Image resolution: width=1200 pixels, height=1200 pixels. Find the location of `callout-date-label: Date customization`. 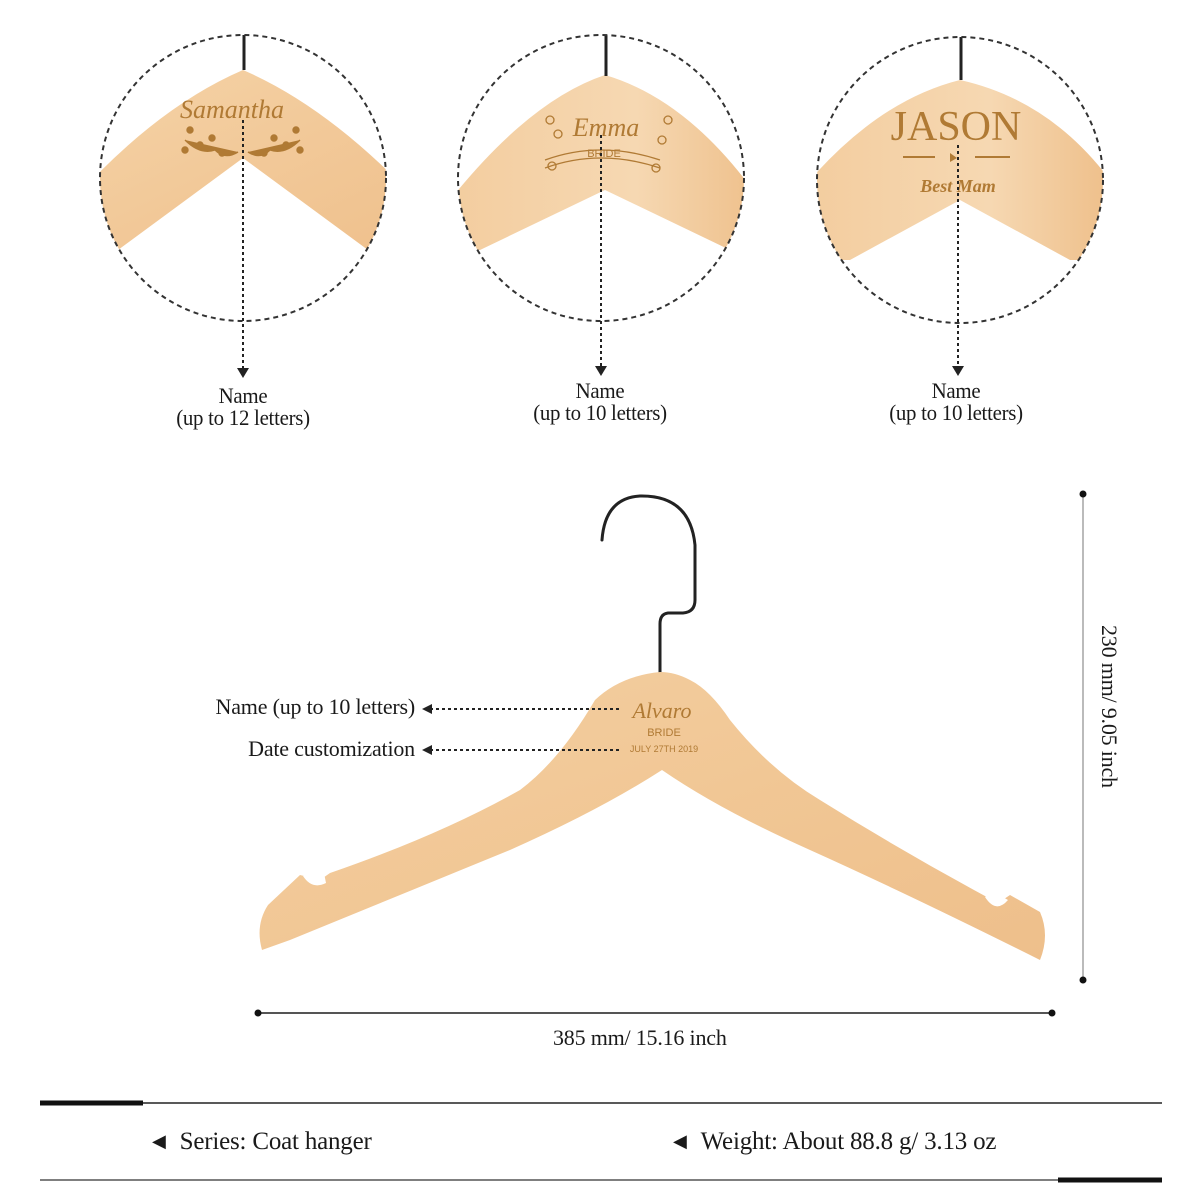

callout-date-label: Date customization is located at coordinates (331, 748).